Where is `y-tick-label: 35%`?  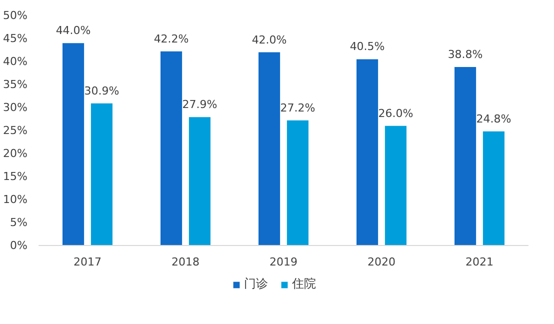
y-tick-label: 35% is located at coordinates (15, 84).